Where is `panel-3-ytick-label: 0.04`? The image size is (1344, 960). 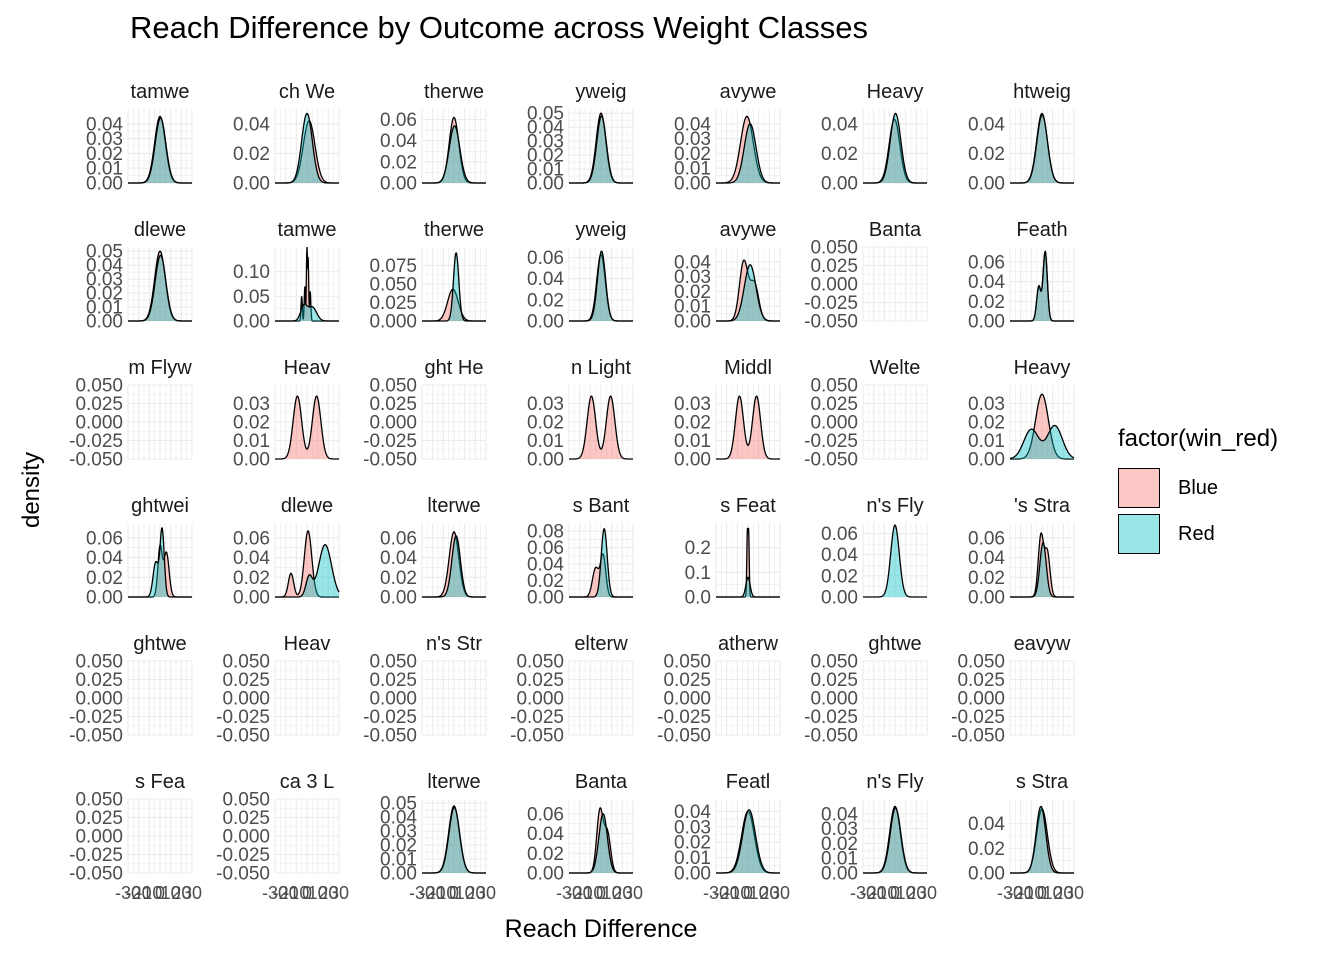 panel-3-ytick-label: 0.04 is located at coordinates (398, 141).